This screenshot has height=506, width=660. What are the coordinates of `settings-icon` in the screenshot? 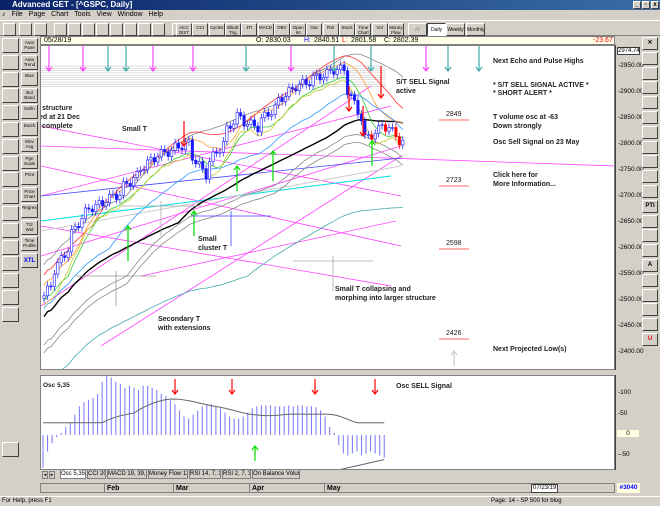 It's located at (158, 29).